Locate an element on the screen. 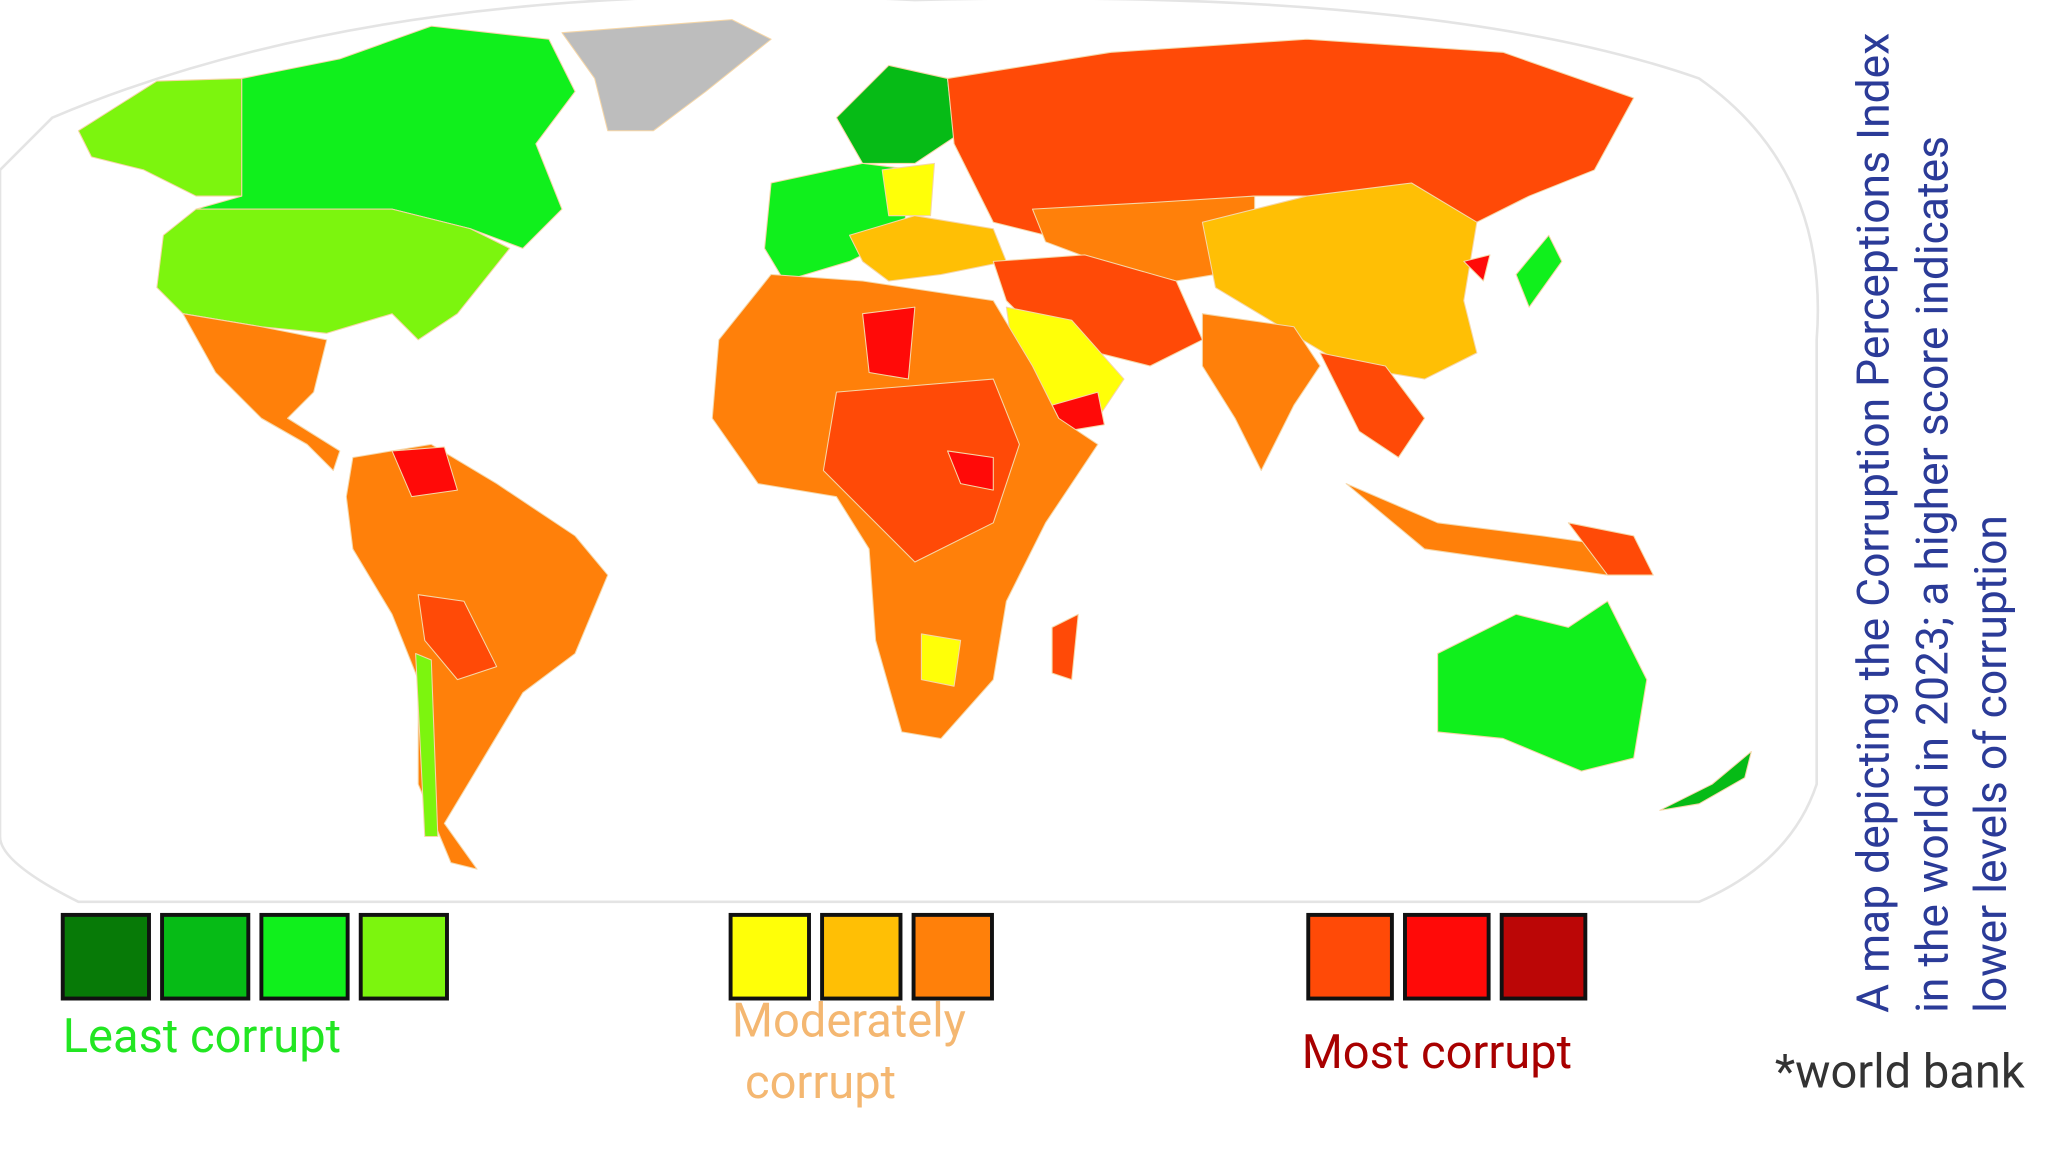 This screenshot has width=2048, height=1152. source-note: *world bank is located at coordinates (1900, 1071).